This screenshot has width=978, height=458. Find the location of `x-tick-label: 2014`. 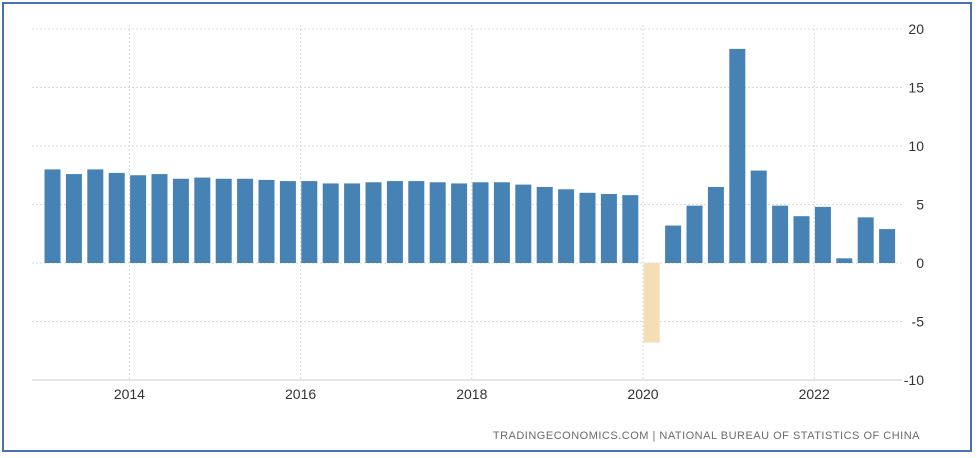

x-tick-label: 2014 is located at coordinates (129, 394).